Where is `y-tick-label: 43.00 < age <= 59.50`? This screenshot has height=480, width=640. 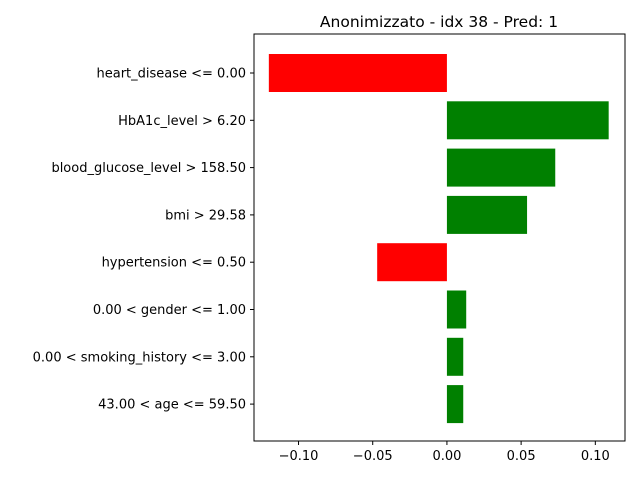 y-tick-label: 43.00 < age <= 59.50 is located at coordinates (172, 405).